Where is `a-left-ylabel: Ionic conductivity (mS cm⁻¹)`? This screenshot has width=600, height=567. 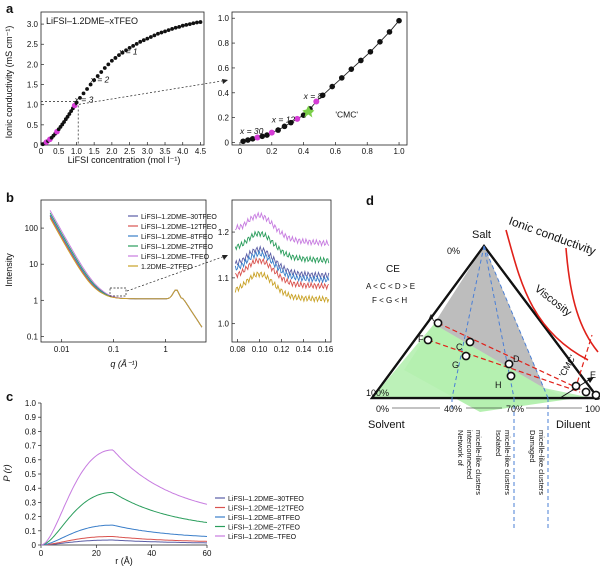
a-left-ylabel: Ionic conductivity (mS cm⁻¹) is located at coordinates (9, 82).